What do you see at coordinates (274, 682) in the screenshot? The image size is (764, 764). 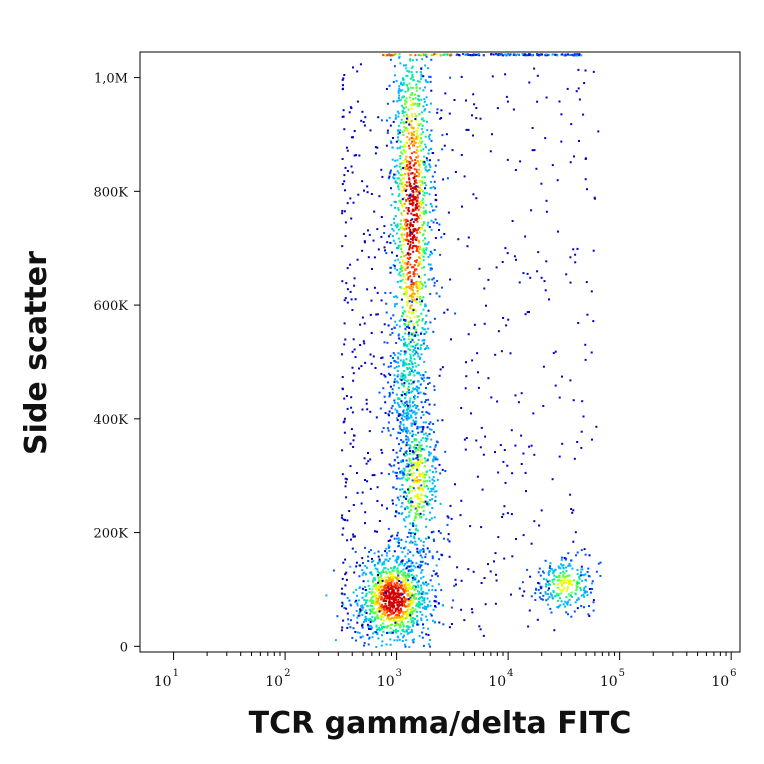 I see `x-tick-base: 10` at bounding box center [274, 682].